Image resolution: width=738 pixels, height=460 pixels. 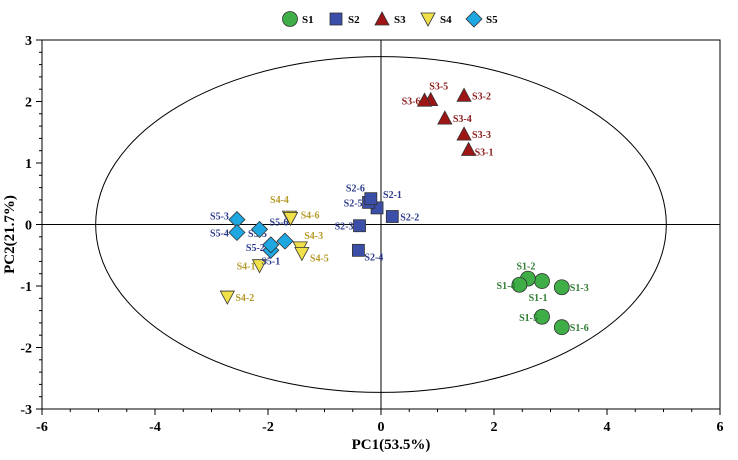 What do you see at coordinates (255, 248) in the screenshot?
I see `point-label: S5-2` at bounding box center [255, 248].